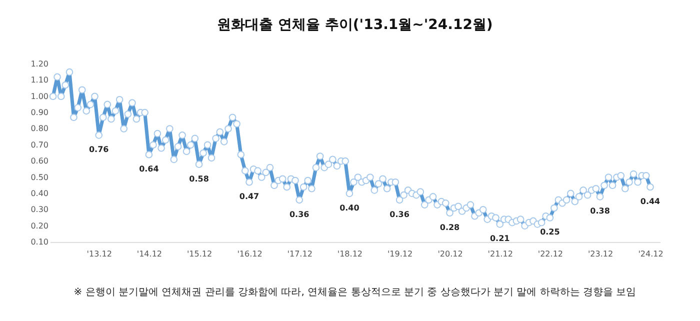 This screenshot has height=321, width=700. Describe the element at coordinates (39, 242) in the screenshot. I see `y-tick-label: 0.10` at that location.